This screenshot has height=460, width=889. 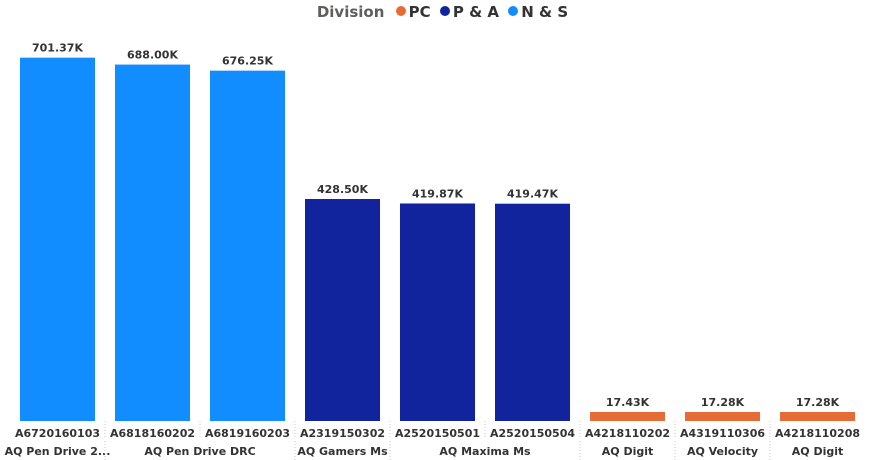 I want to click on x-tick-label: A6819160203, so click(x=247, y=433).